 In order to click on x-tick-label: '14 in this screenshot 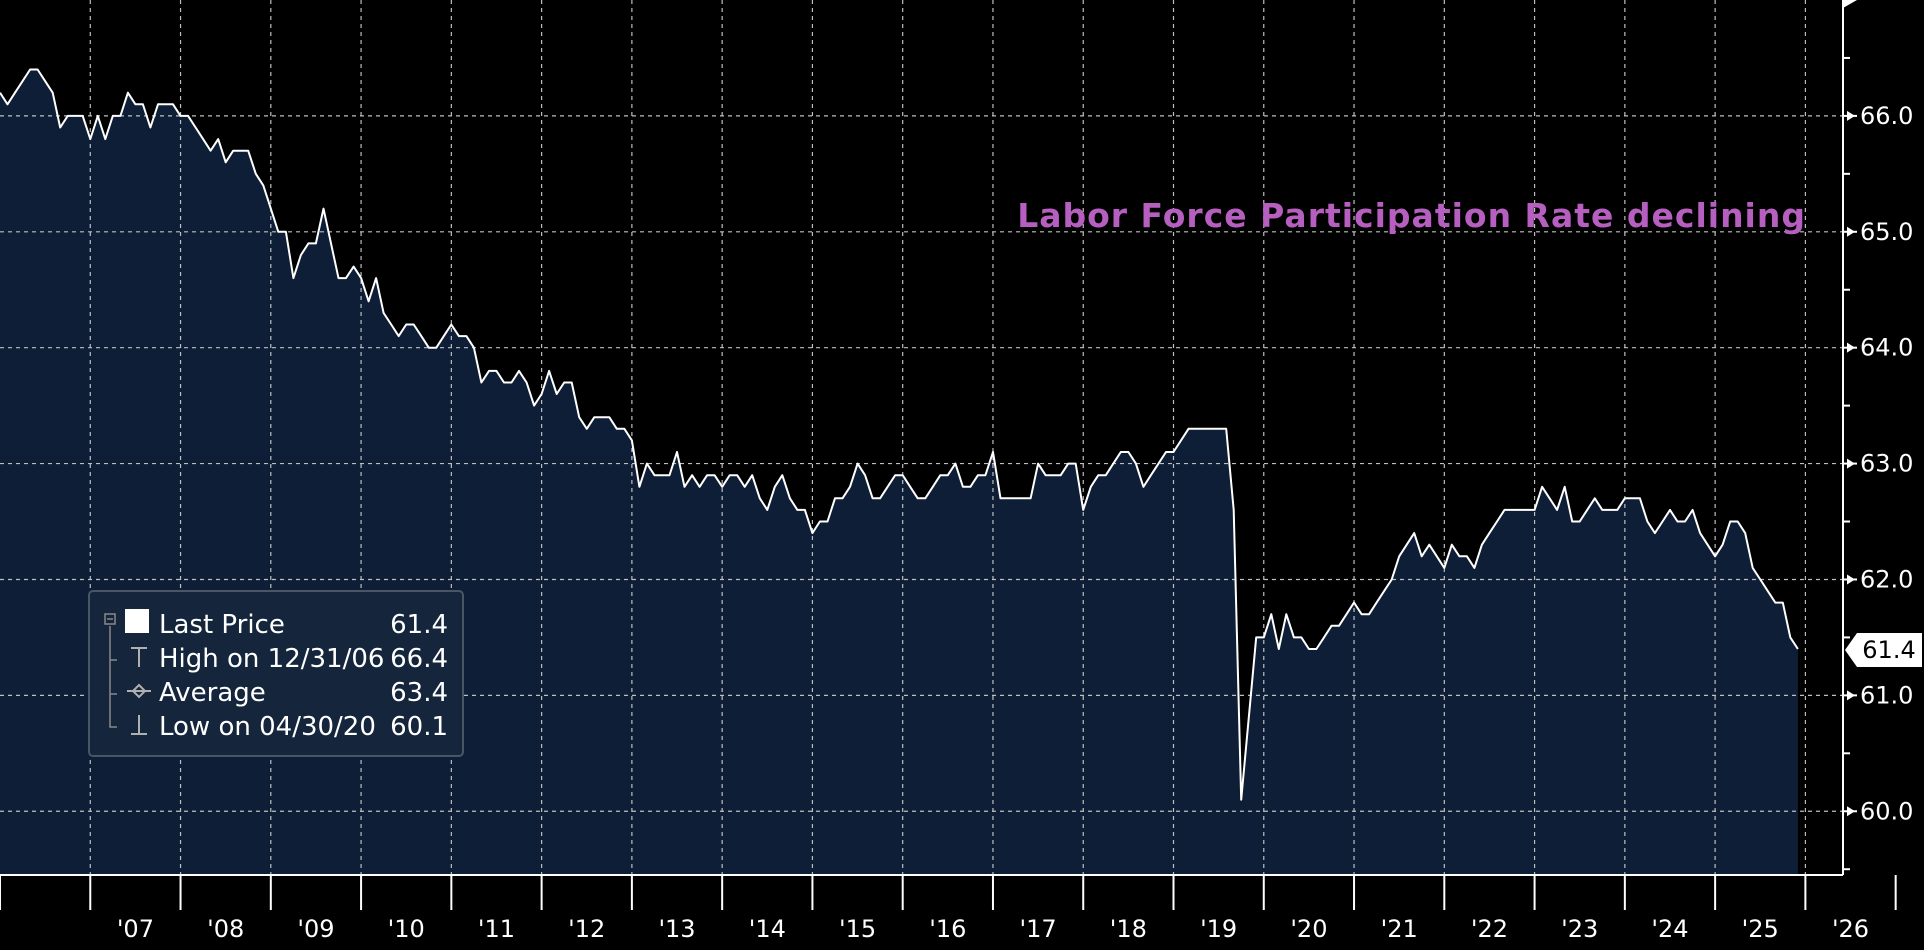, I will do `click(767, 929)`.